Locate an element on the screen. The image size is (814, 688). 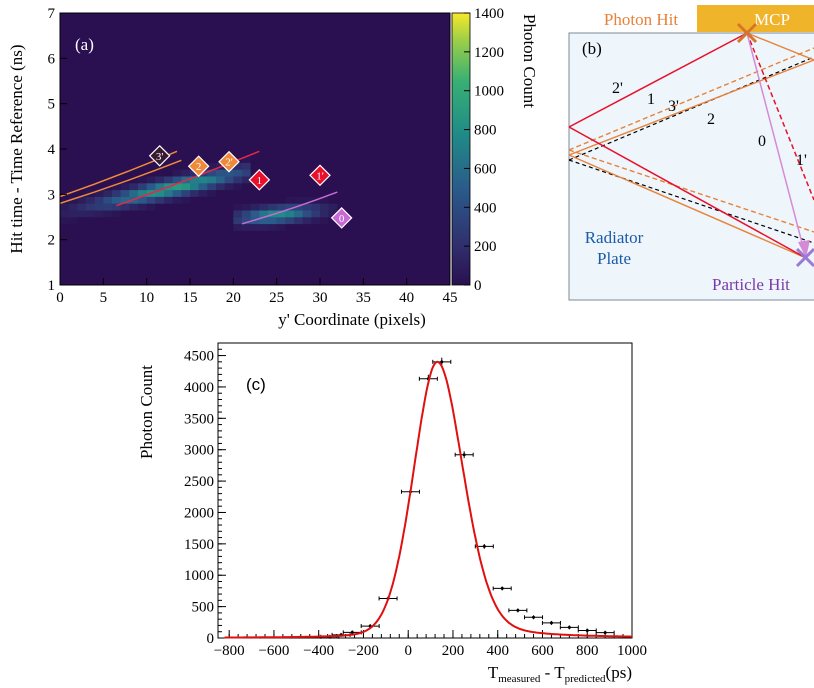
x-tick-label: −400 is located at coordinates (318, 651).